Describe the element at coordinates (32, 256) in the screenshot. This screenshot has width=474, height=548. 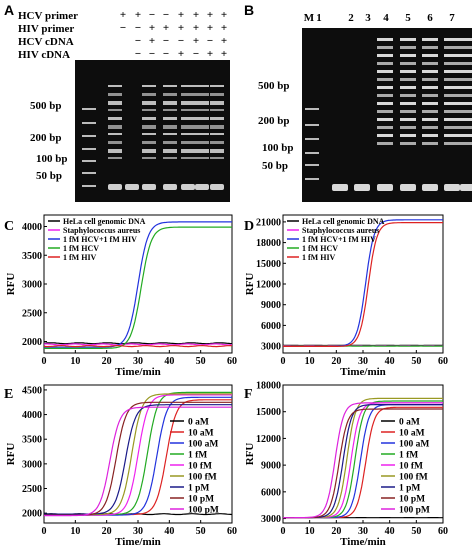
I see `y-tick-label: 3500` at that location.